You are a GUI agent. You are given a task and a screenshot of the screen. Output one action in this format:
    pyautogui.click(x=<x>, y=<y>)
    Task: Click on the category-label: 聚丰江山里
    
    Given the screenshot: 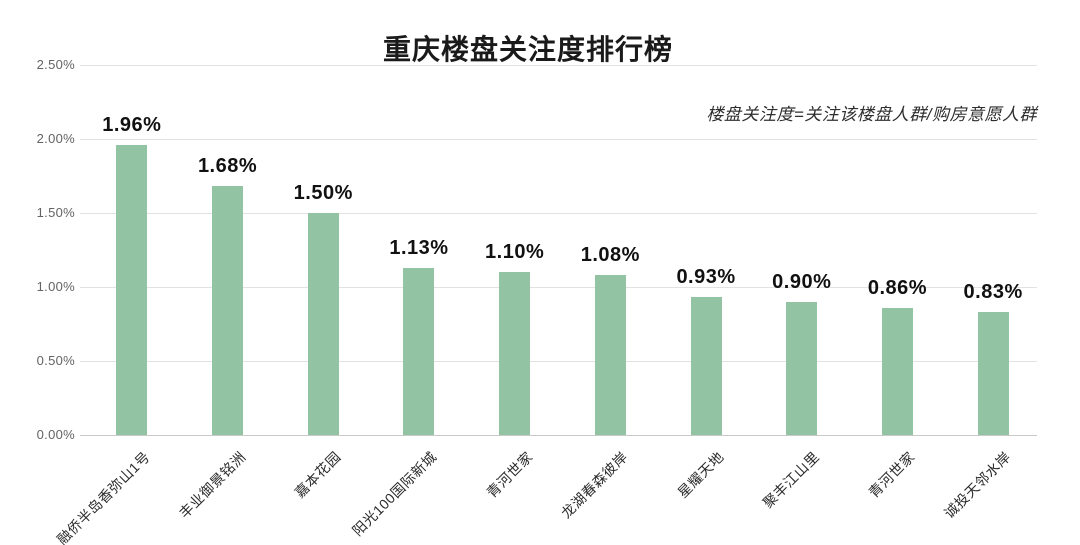 What is the action you would take?
    pyautogui.click(x=791, y=479)
    